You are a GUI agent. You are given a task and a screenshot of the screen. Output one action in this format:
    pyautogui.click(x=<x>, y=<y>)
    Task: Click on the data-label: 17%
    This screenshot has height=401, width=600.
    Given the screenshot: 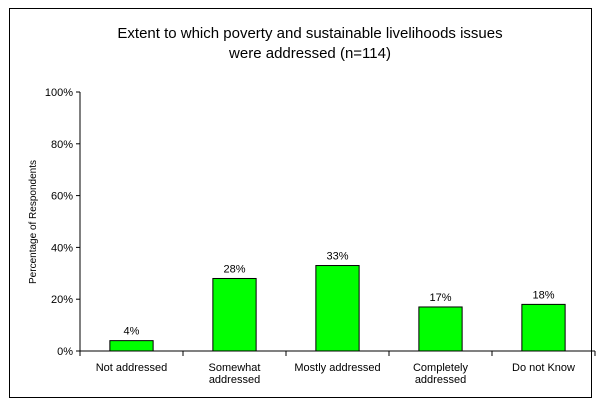 What is the action you would take?
    pyautogui.click(x=440, y=298)
    